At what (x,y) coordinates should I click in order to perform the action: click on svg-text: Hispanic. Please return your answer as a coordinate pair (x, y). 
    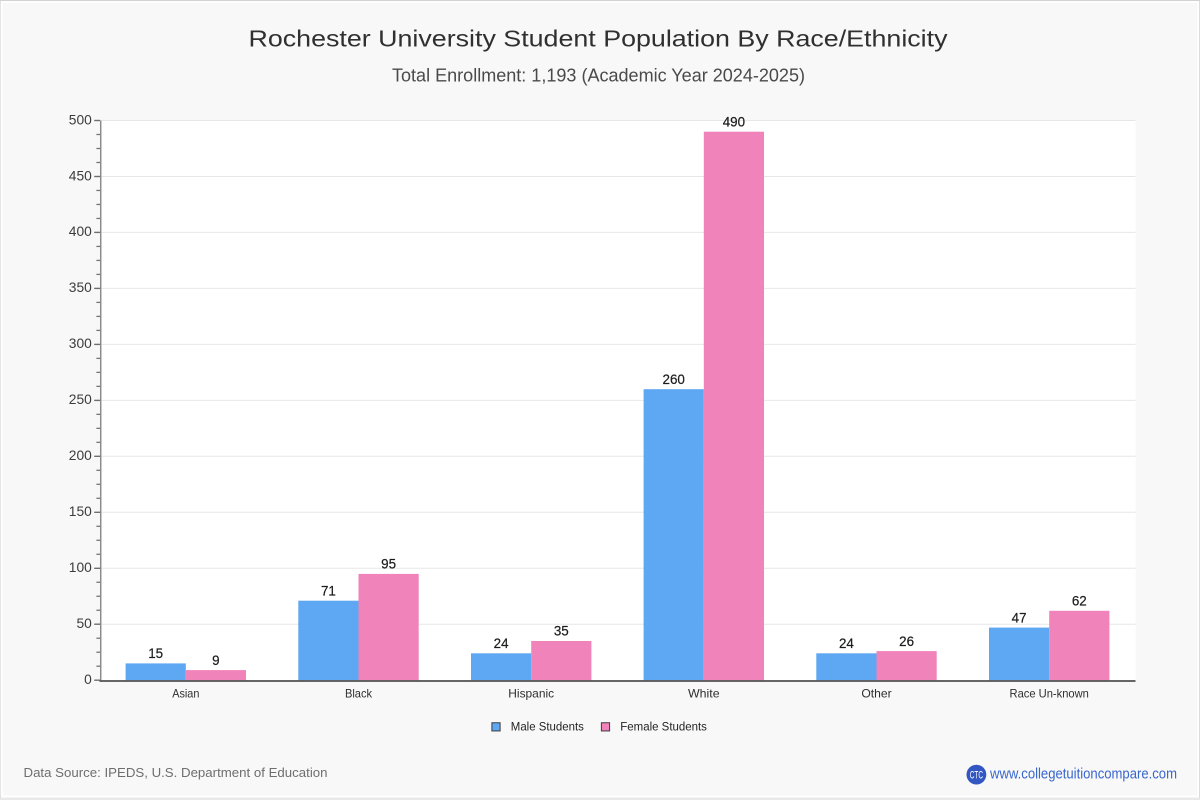
    Looking at the image, I should click on (531, 694).